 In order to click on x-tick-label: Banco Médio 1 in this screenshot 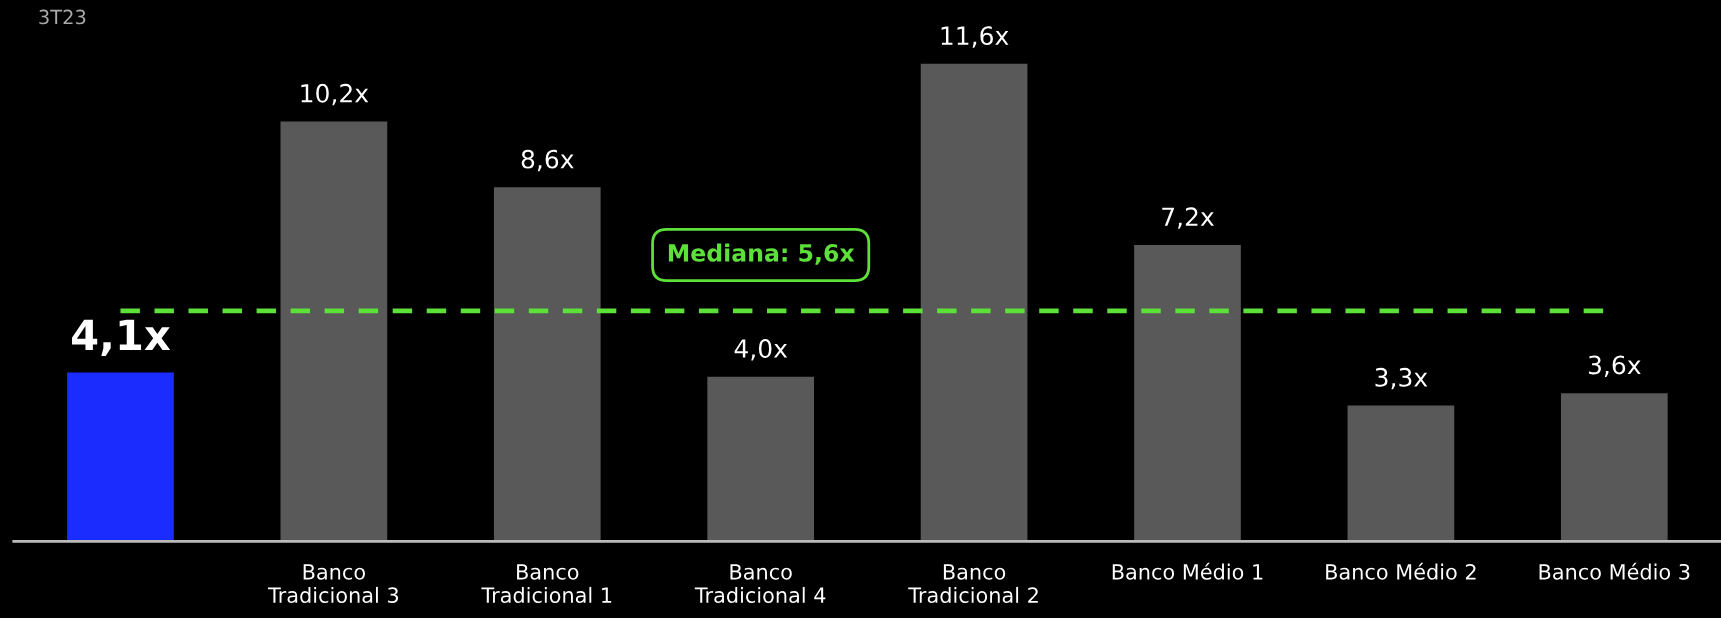, I will do `click(1187, 571)`.